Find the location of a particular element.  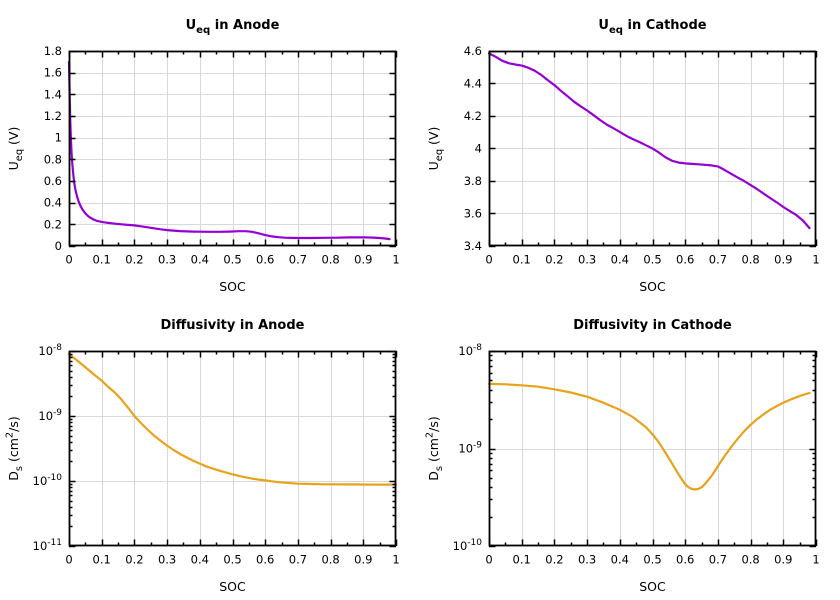

y-tick-label: 4.6 is located at coordinates (473, 51).